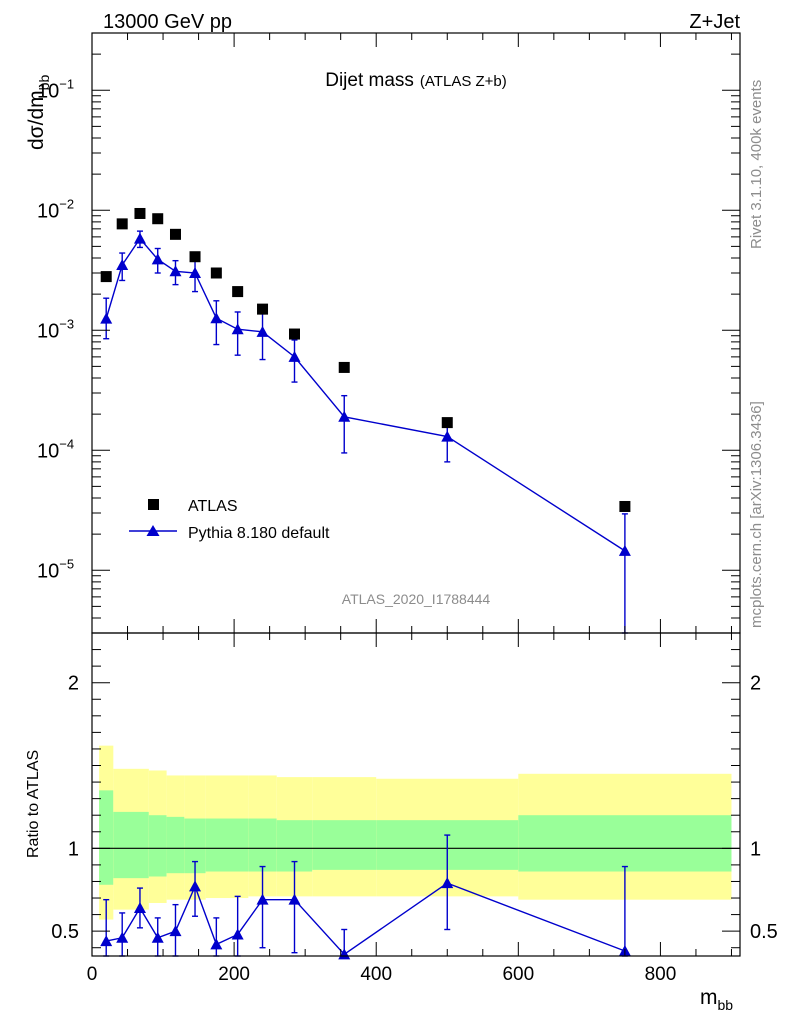 This screenshot has width=786, height=1024. I want to click on ratio-y-tick-label-left: 2, so click(73, 684).